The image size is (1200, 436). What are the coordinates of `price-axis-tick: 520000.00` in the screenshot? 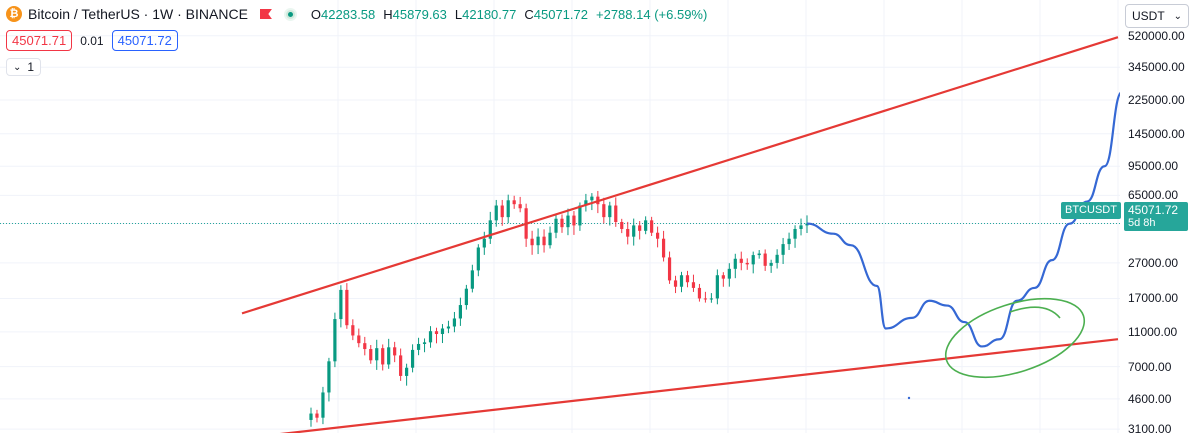 It's located at (1156, 35).